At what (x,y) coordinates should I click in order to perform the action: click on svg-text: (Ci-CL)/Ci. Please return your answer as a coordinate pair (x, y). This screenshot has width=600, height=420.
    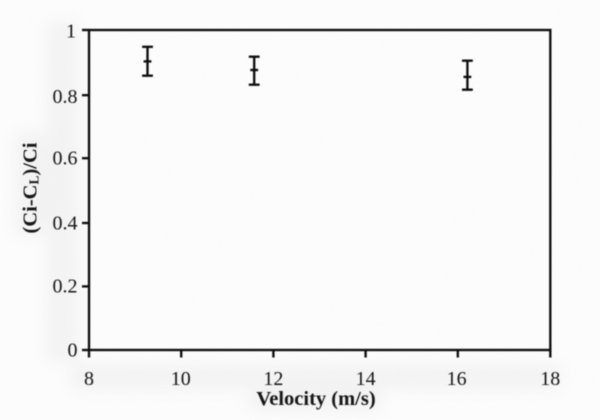
    Looking at the image, I should click on (31, 187).